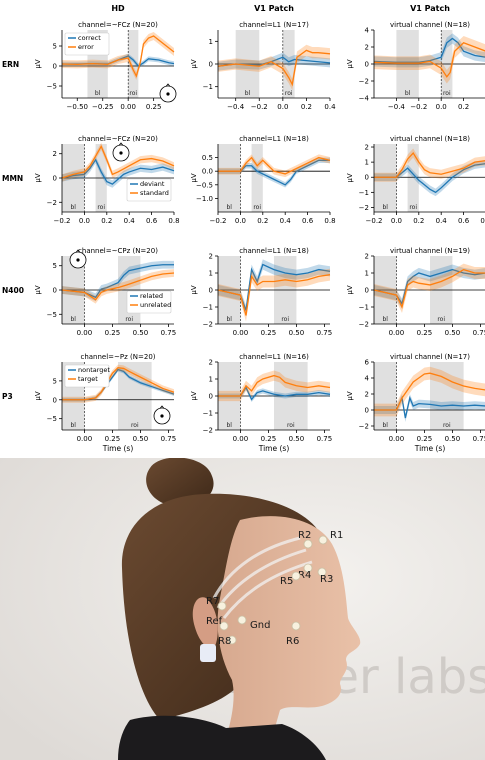 Image resolution: width=485 pixels, height=760 pixels. I want to click on electrode-r3-label: R3, so click(326, 579).